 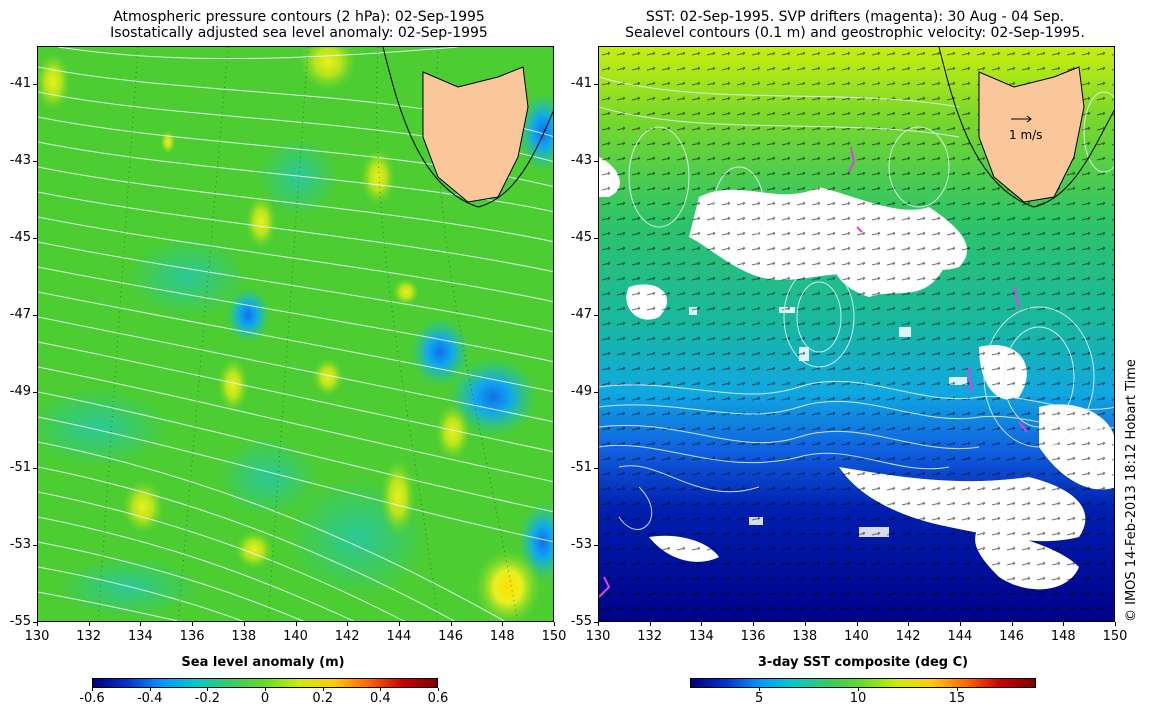 I want to click on sla-colorbar, so click(x=265, y=683).